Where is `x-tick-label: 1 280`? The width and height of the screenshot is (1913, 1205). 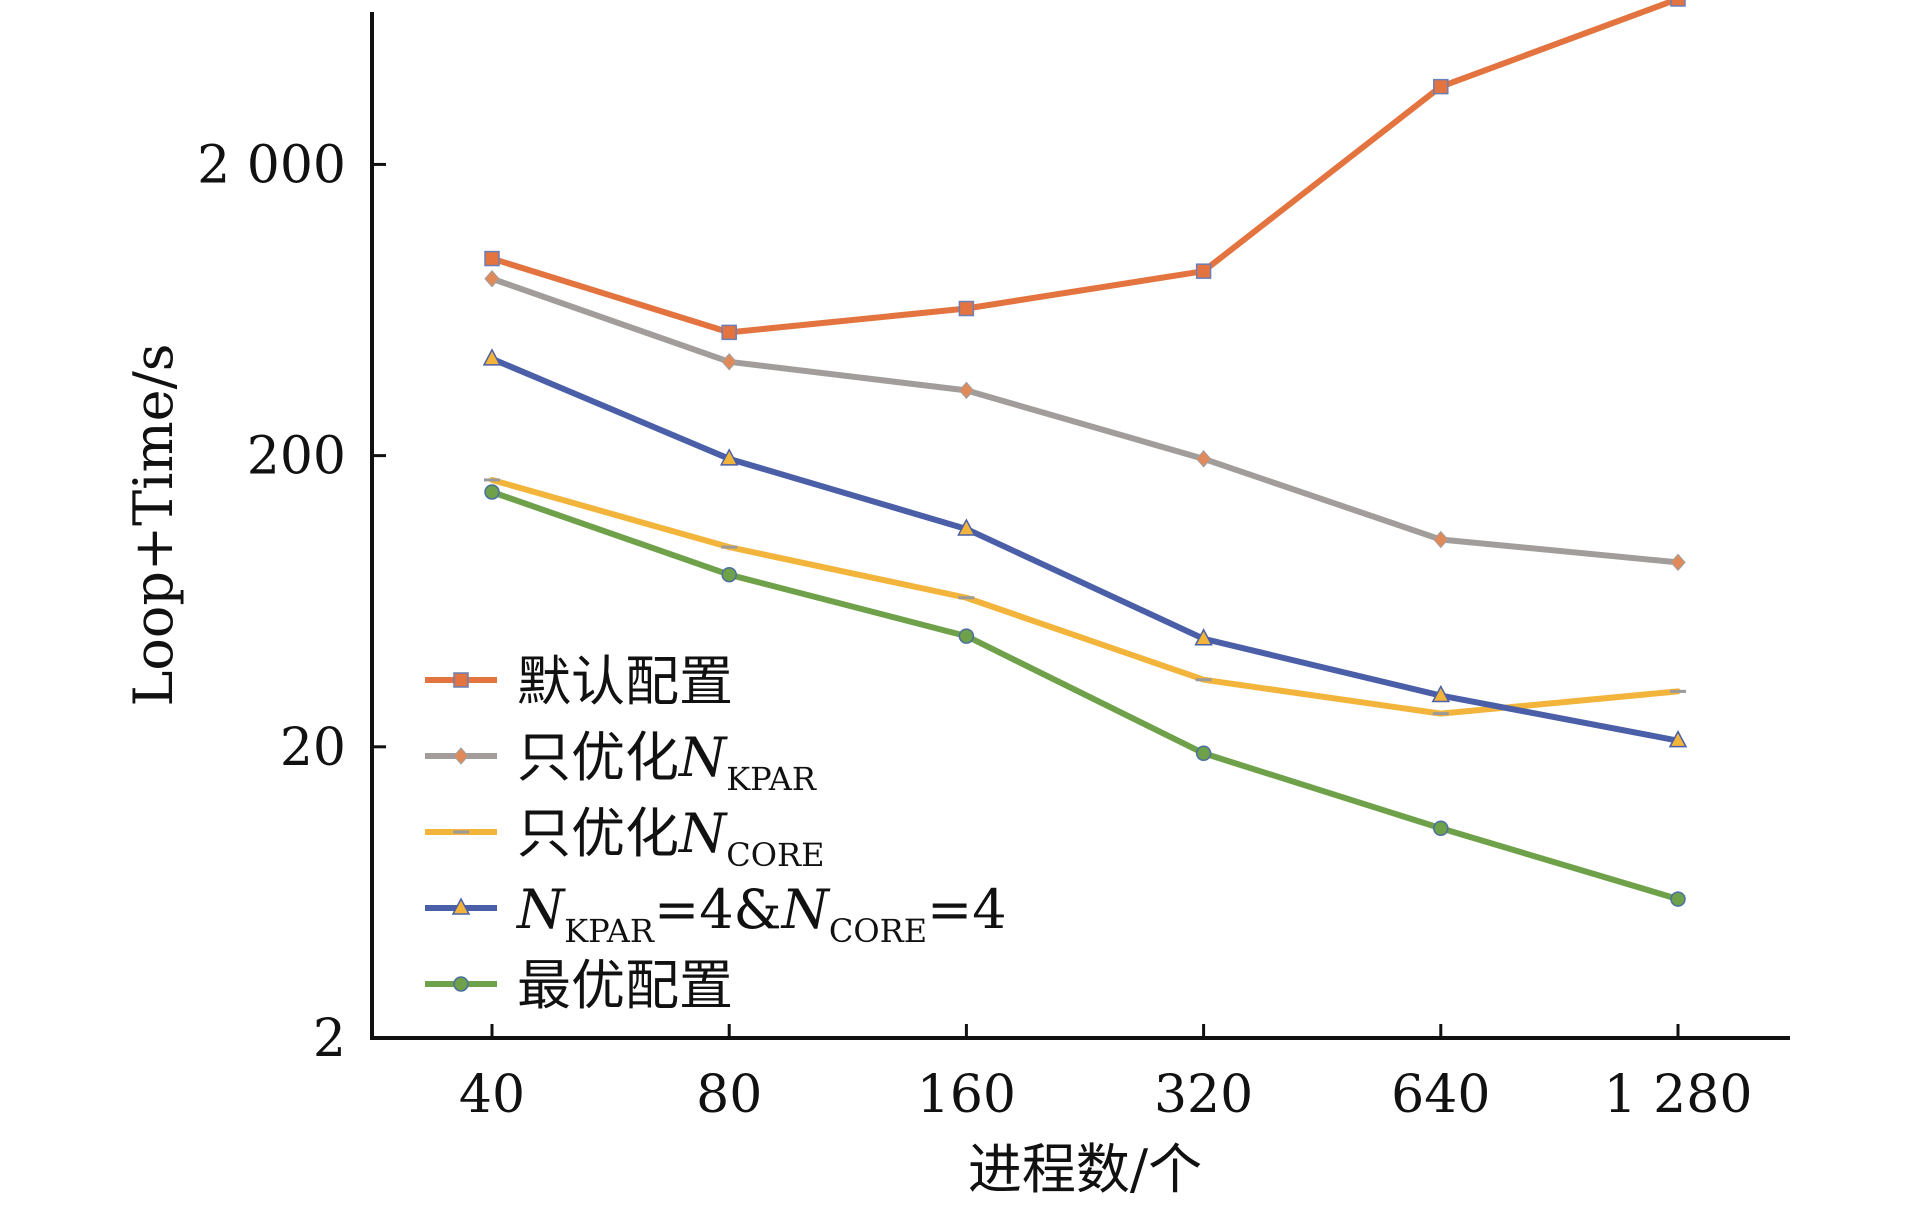
x-tick-label: 1 280 is located at coordinates (1678, 1095).